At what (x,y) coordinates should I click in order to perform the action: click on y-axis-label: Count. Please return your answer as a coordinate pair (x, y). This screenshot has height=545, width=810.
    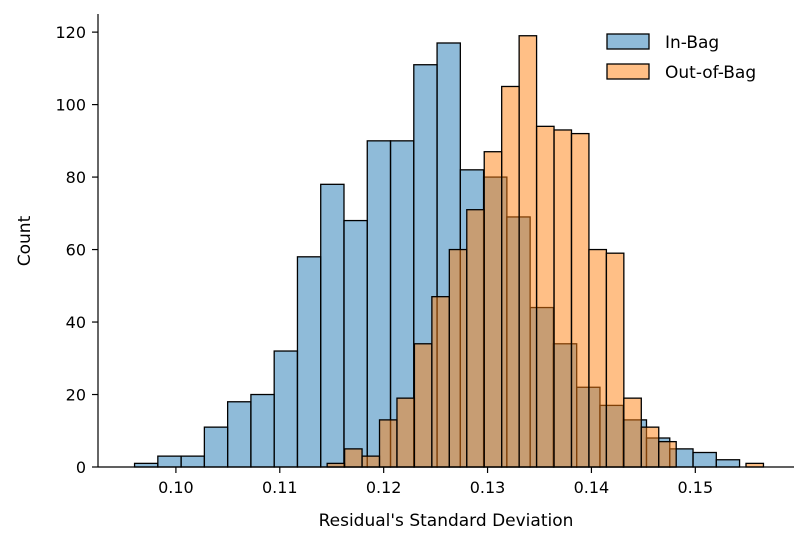
    Looking at the image, I should click on (25, 240).